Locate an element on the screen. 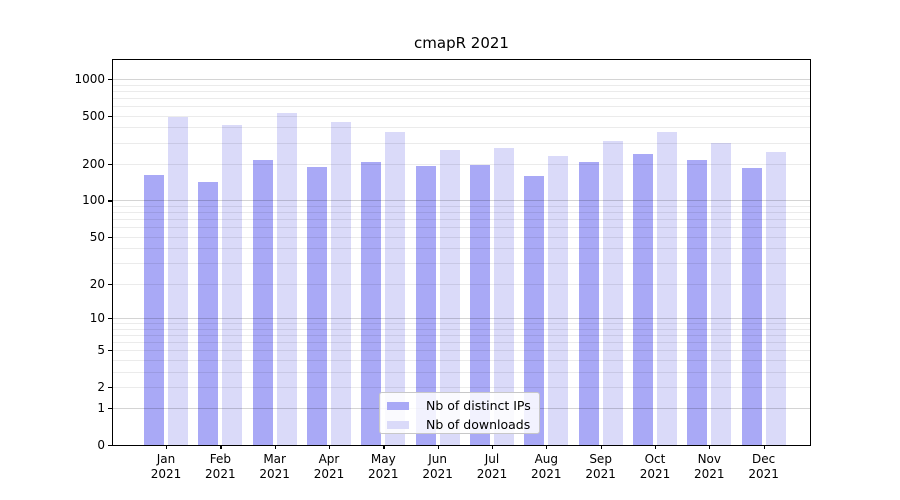  x-tick-nov is located at coordinates (710, 447).